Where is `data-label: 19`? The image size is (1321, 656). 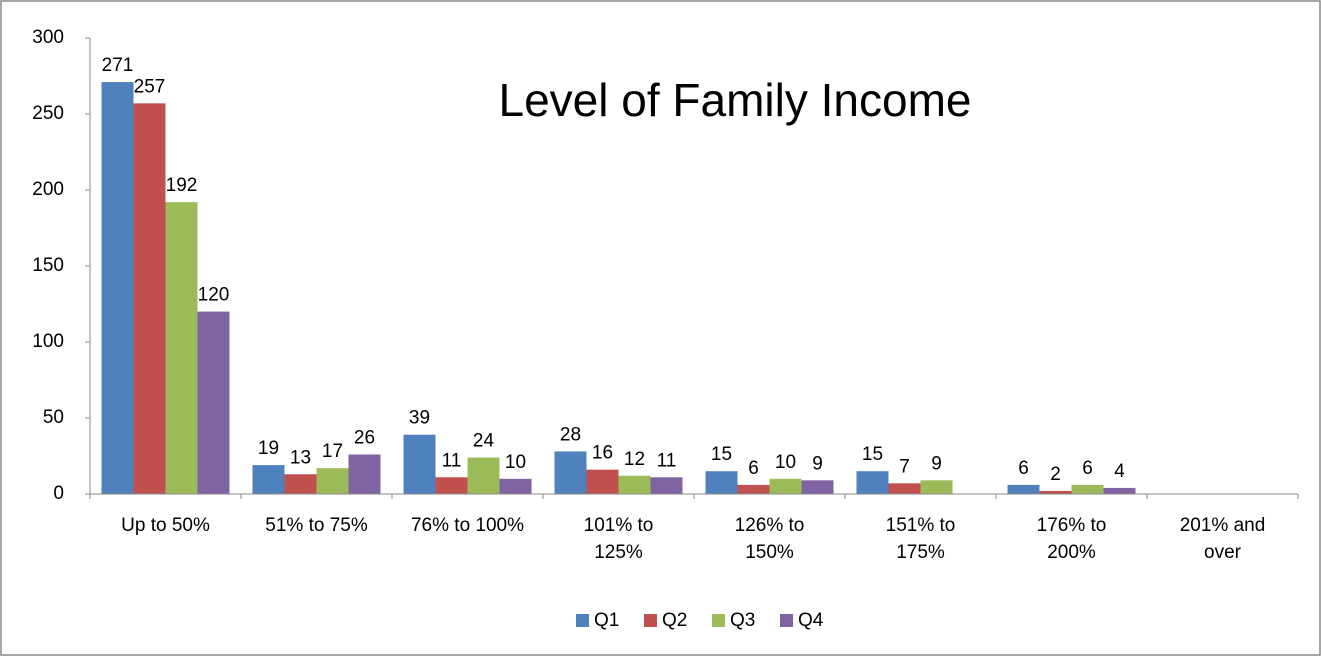 data-label: 19 is located at coordinates (268, 448).